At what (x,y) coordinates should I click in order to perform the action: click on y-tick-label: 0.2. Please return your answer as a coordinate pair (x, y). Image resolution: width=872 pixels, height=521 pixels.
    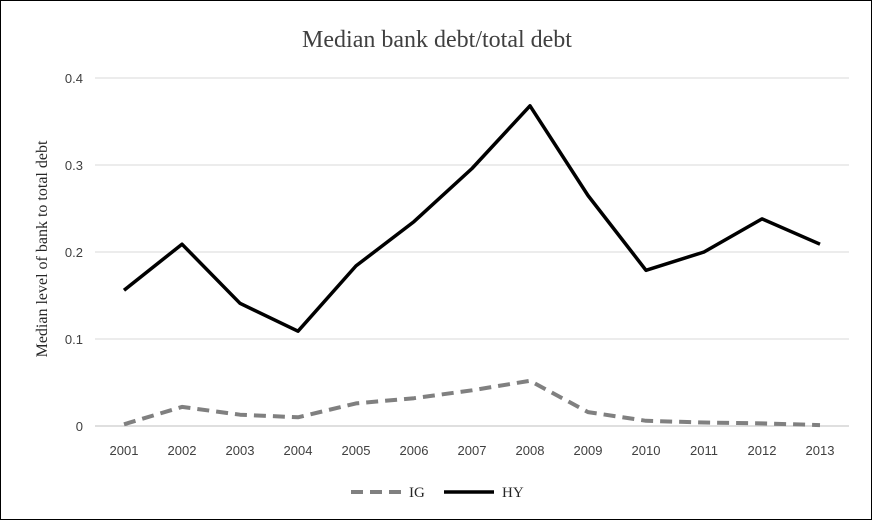
    Looking at the image, I should click on (74, 252).